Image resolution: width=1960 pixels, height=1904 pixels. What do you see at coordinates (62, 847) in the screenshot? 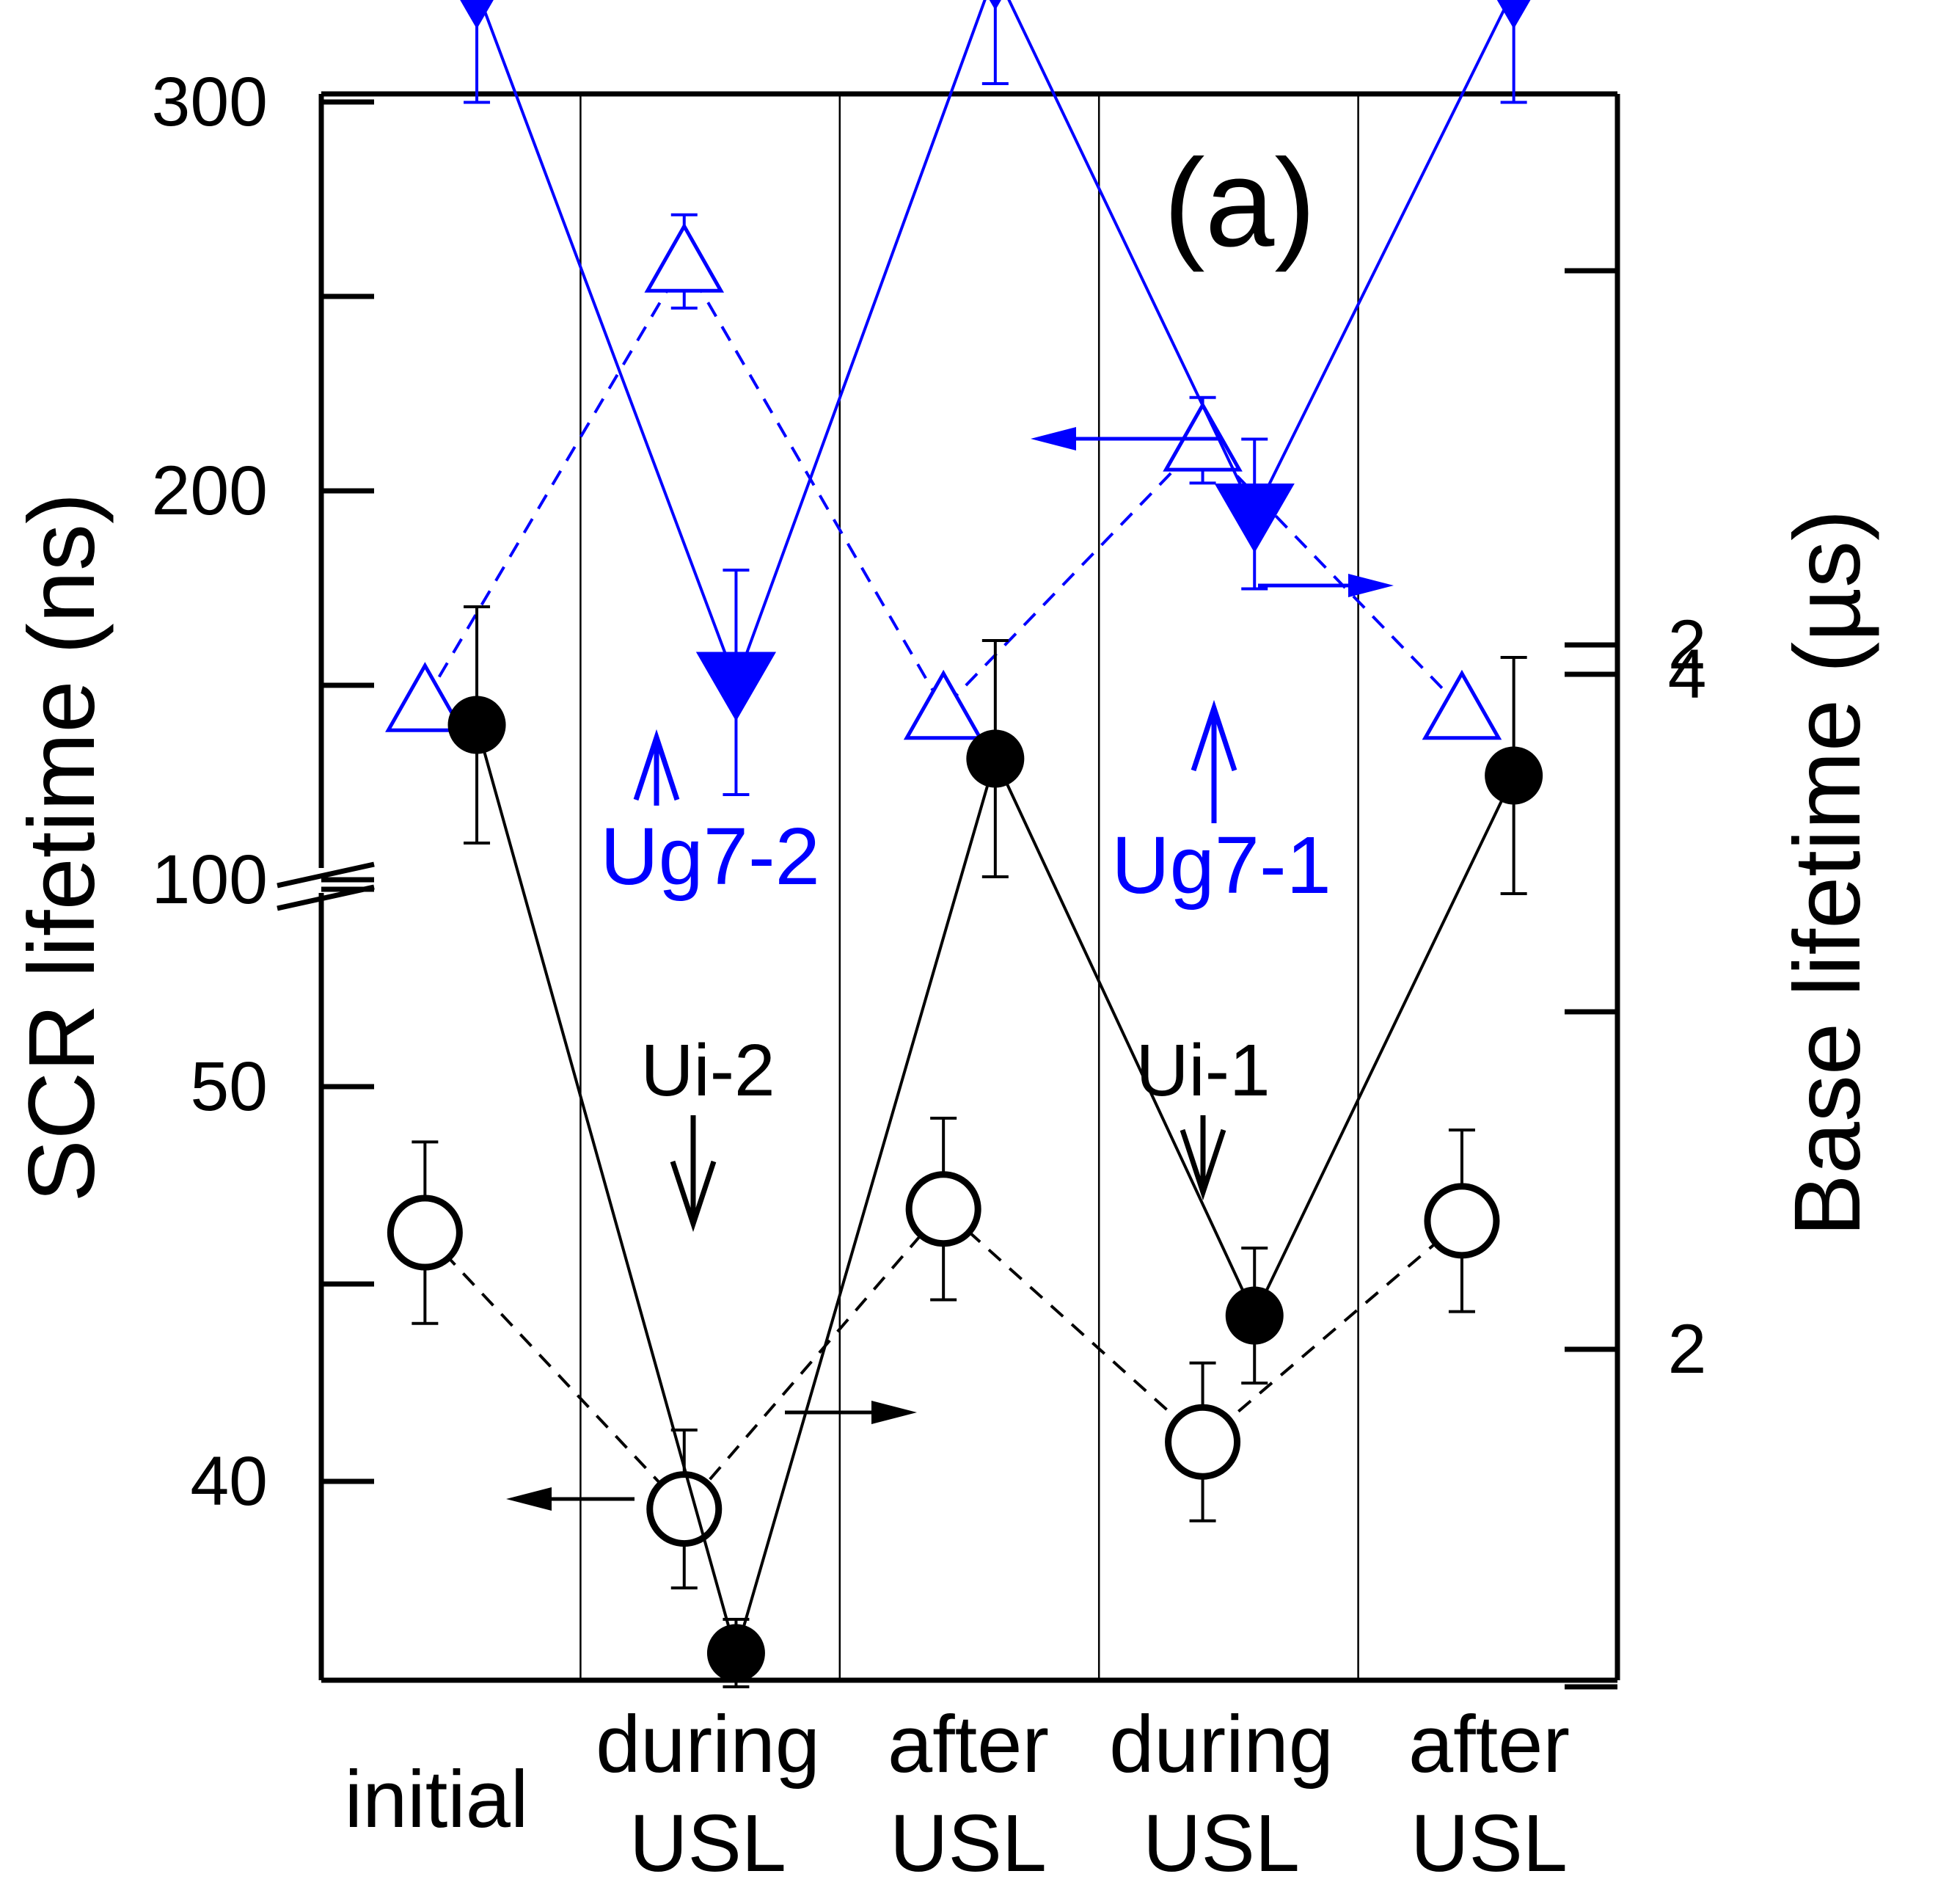
I see `left-axis-title: SCR lifetime (ns)` at bounding box center [62, 847].